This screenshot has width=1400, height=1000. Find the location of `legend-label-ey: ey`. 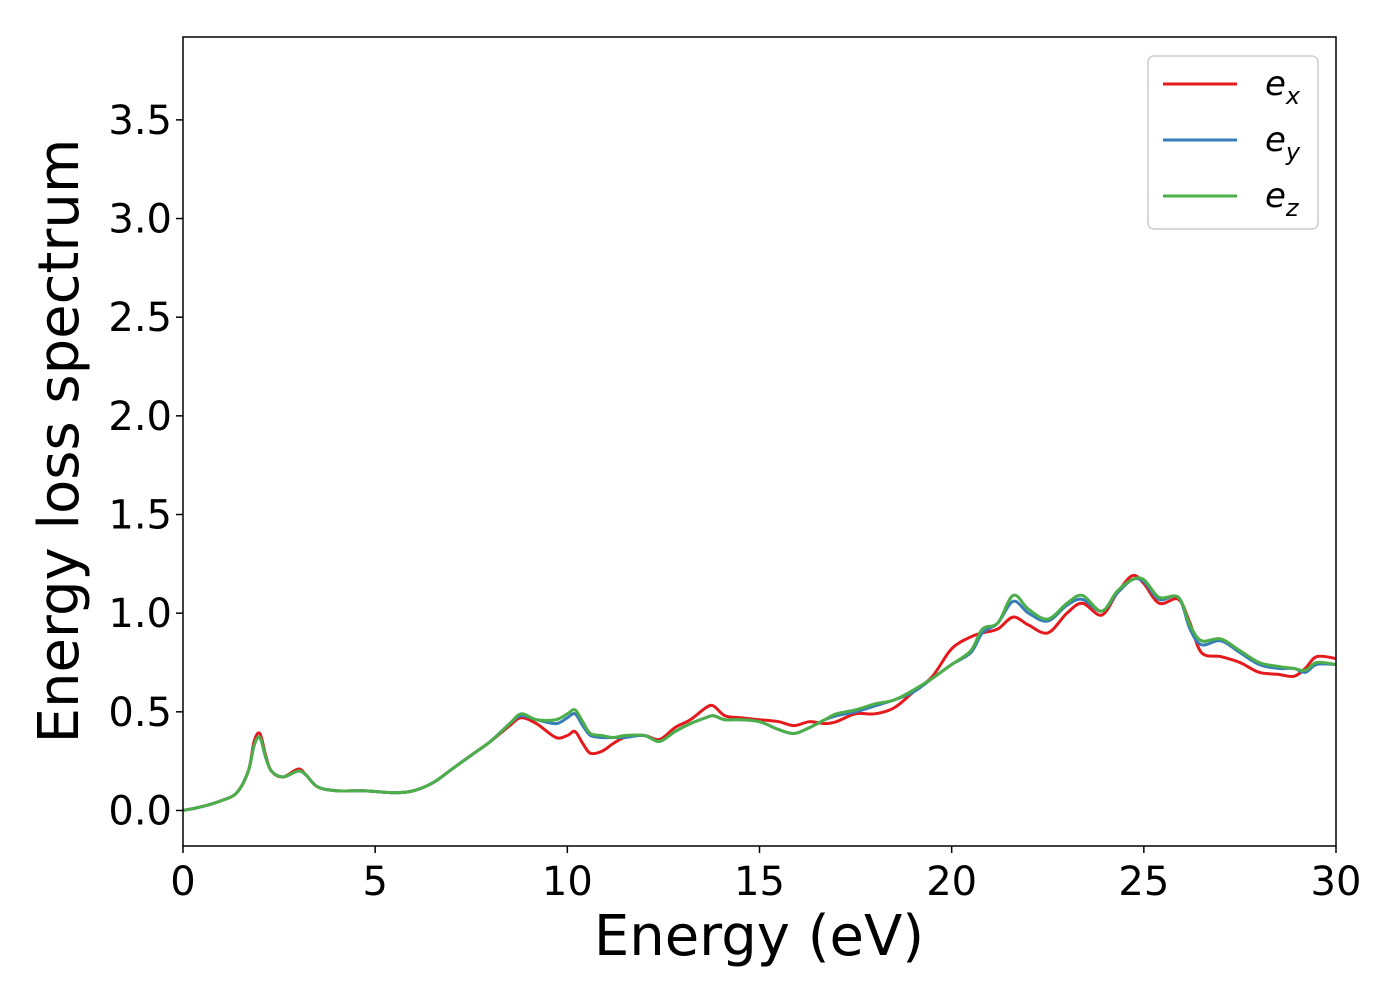

legend-label-ey: ey is located at coordinates (1283, 143).